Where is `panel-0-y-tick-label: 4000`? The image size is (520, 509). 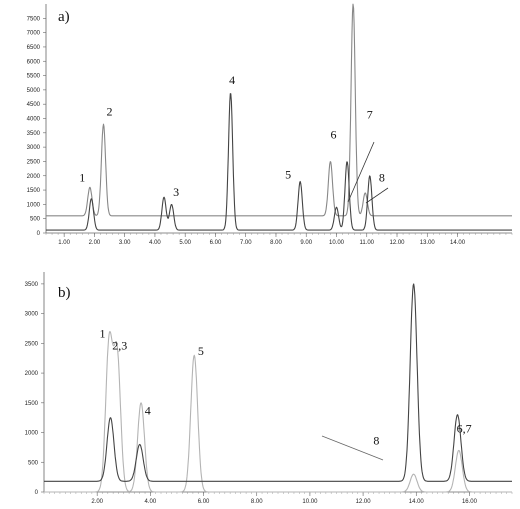 panel-0-y-tick-label: 4000 is located at coordinates (34, 120).